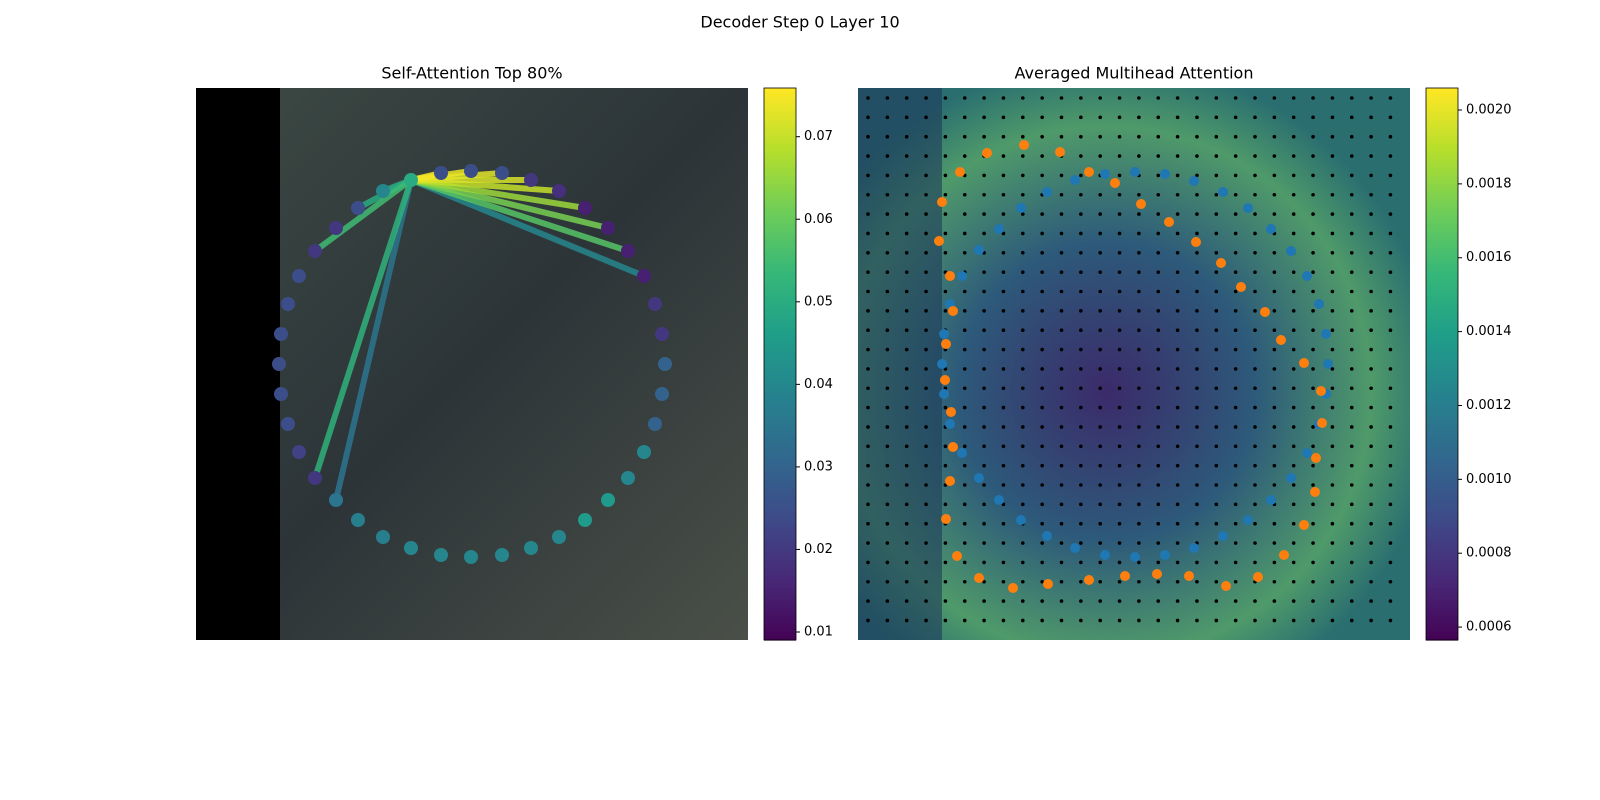 The height and width of the screenshot is (800, 1600). What do you see at coordinates (818, 301) in the screenshot?
I see `colorbar-tick-label: 0.05` at bounding box center [818, 301].